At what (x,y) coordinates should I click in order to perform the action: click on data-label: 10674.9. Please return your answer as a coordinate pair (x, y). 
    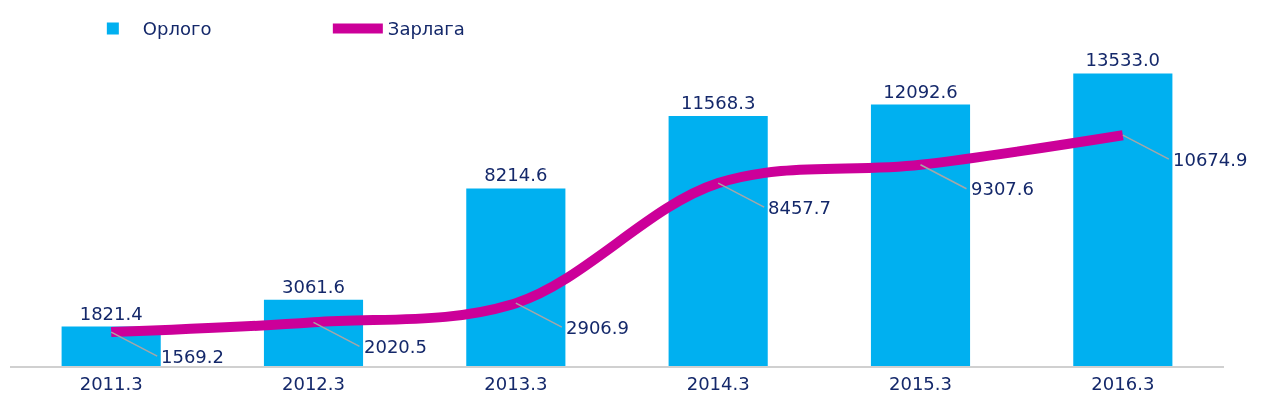
    Looking at the image, I should click on (1210, 159).